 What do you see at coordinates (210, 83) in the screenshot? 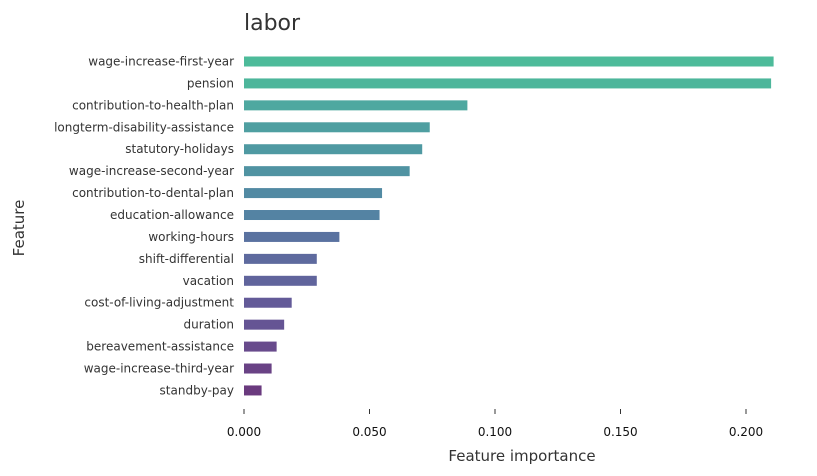
I see `category-label-pension: pension` at bounding box center [210, 83].